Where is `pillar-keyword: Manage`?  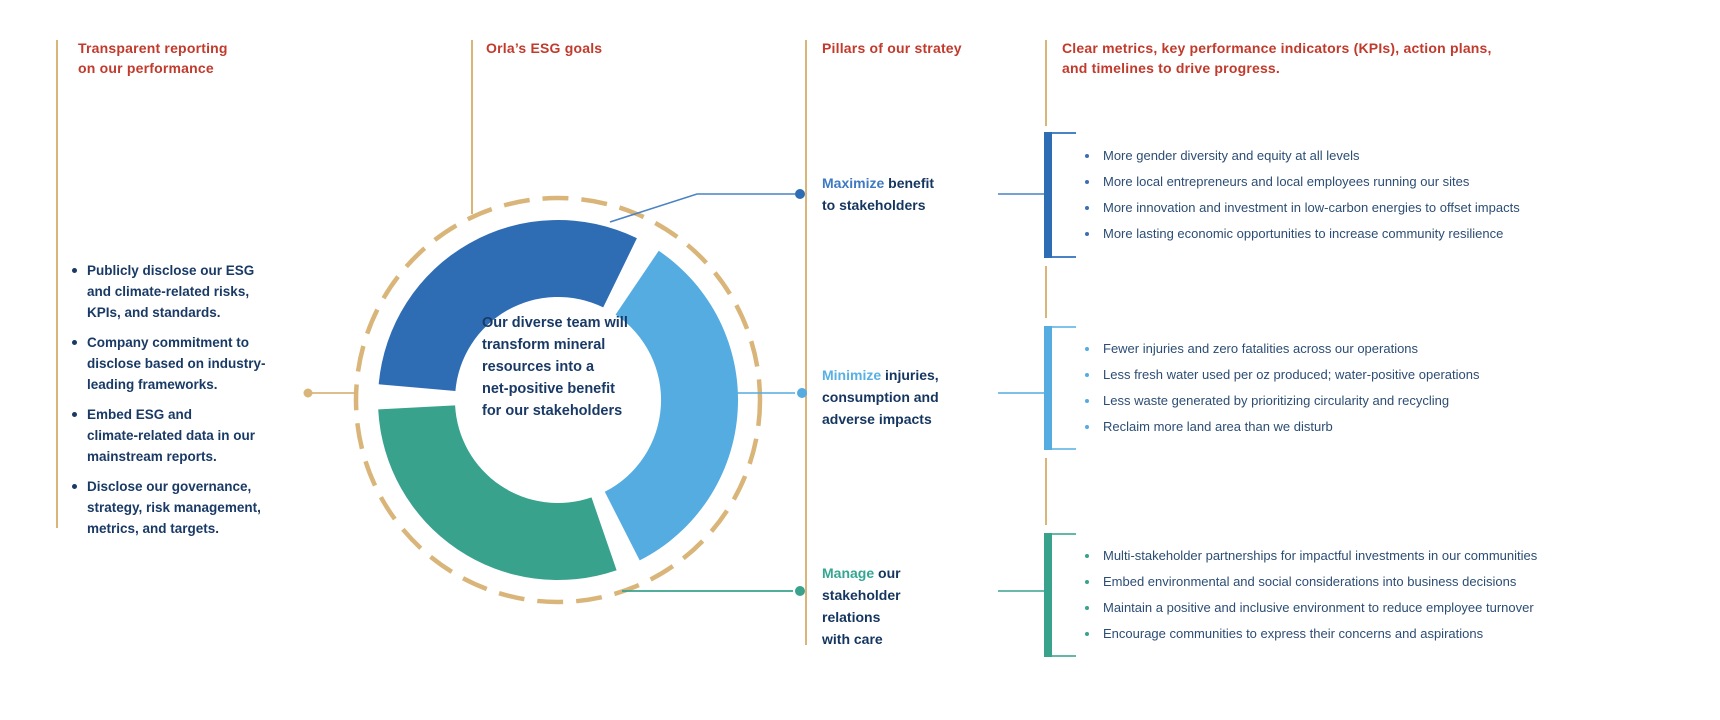
pillar-keyword: Manage is located at coordinates (848, 573).